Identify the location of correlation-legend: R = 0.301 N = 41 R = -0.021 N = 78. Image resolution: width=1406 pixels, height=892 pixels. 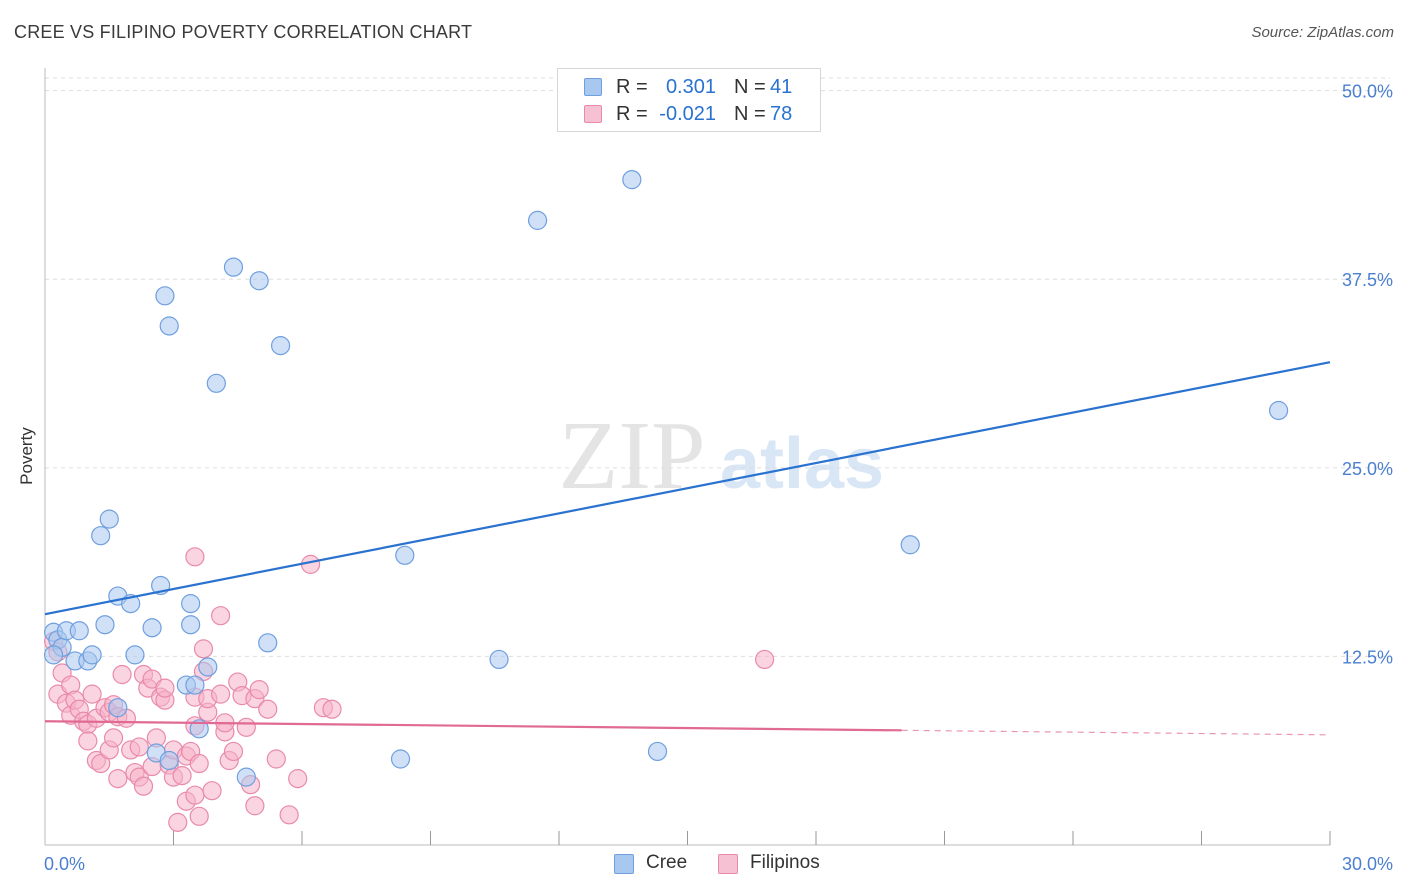
(689, 100).